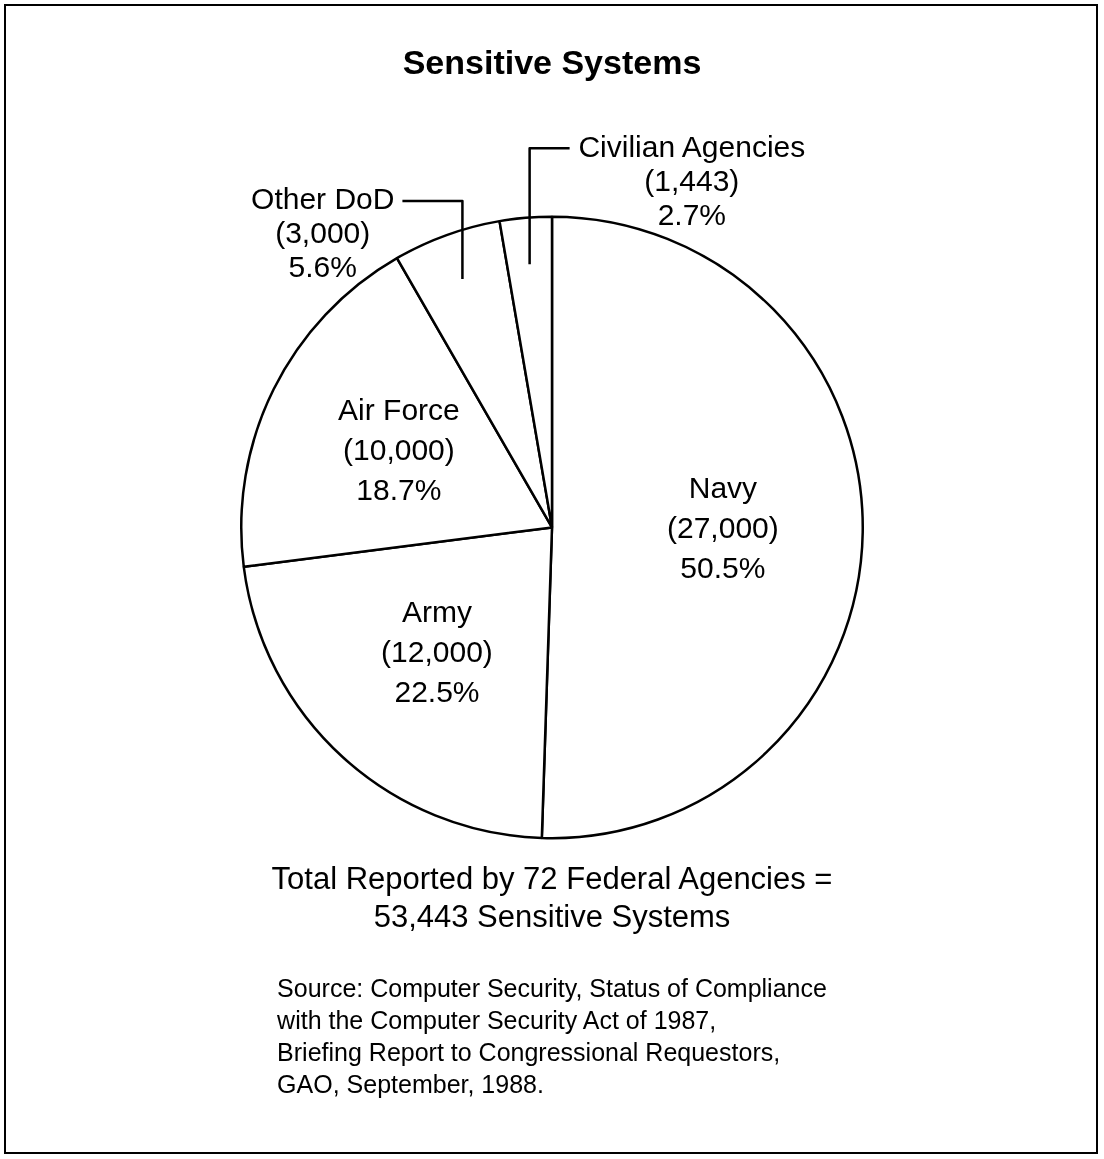  I want to click on slice-label: Other DoD, so click(323, 199).